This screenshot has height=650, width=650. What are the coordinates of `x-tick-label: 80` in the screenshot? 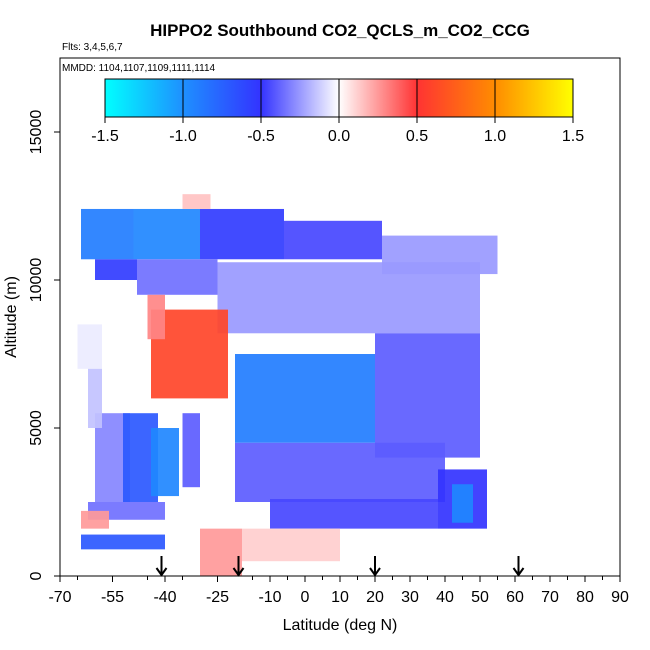 It's located at (585, 597).